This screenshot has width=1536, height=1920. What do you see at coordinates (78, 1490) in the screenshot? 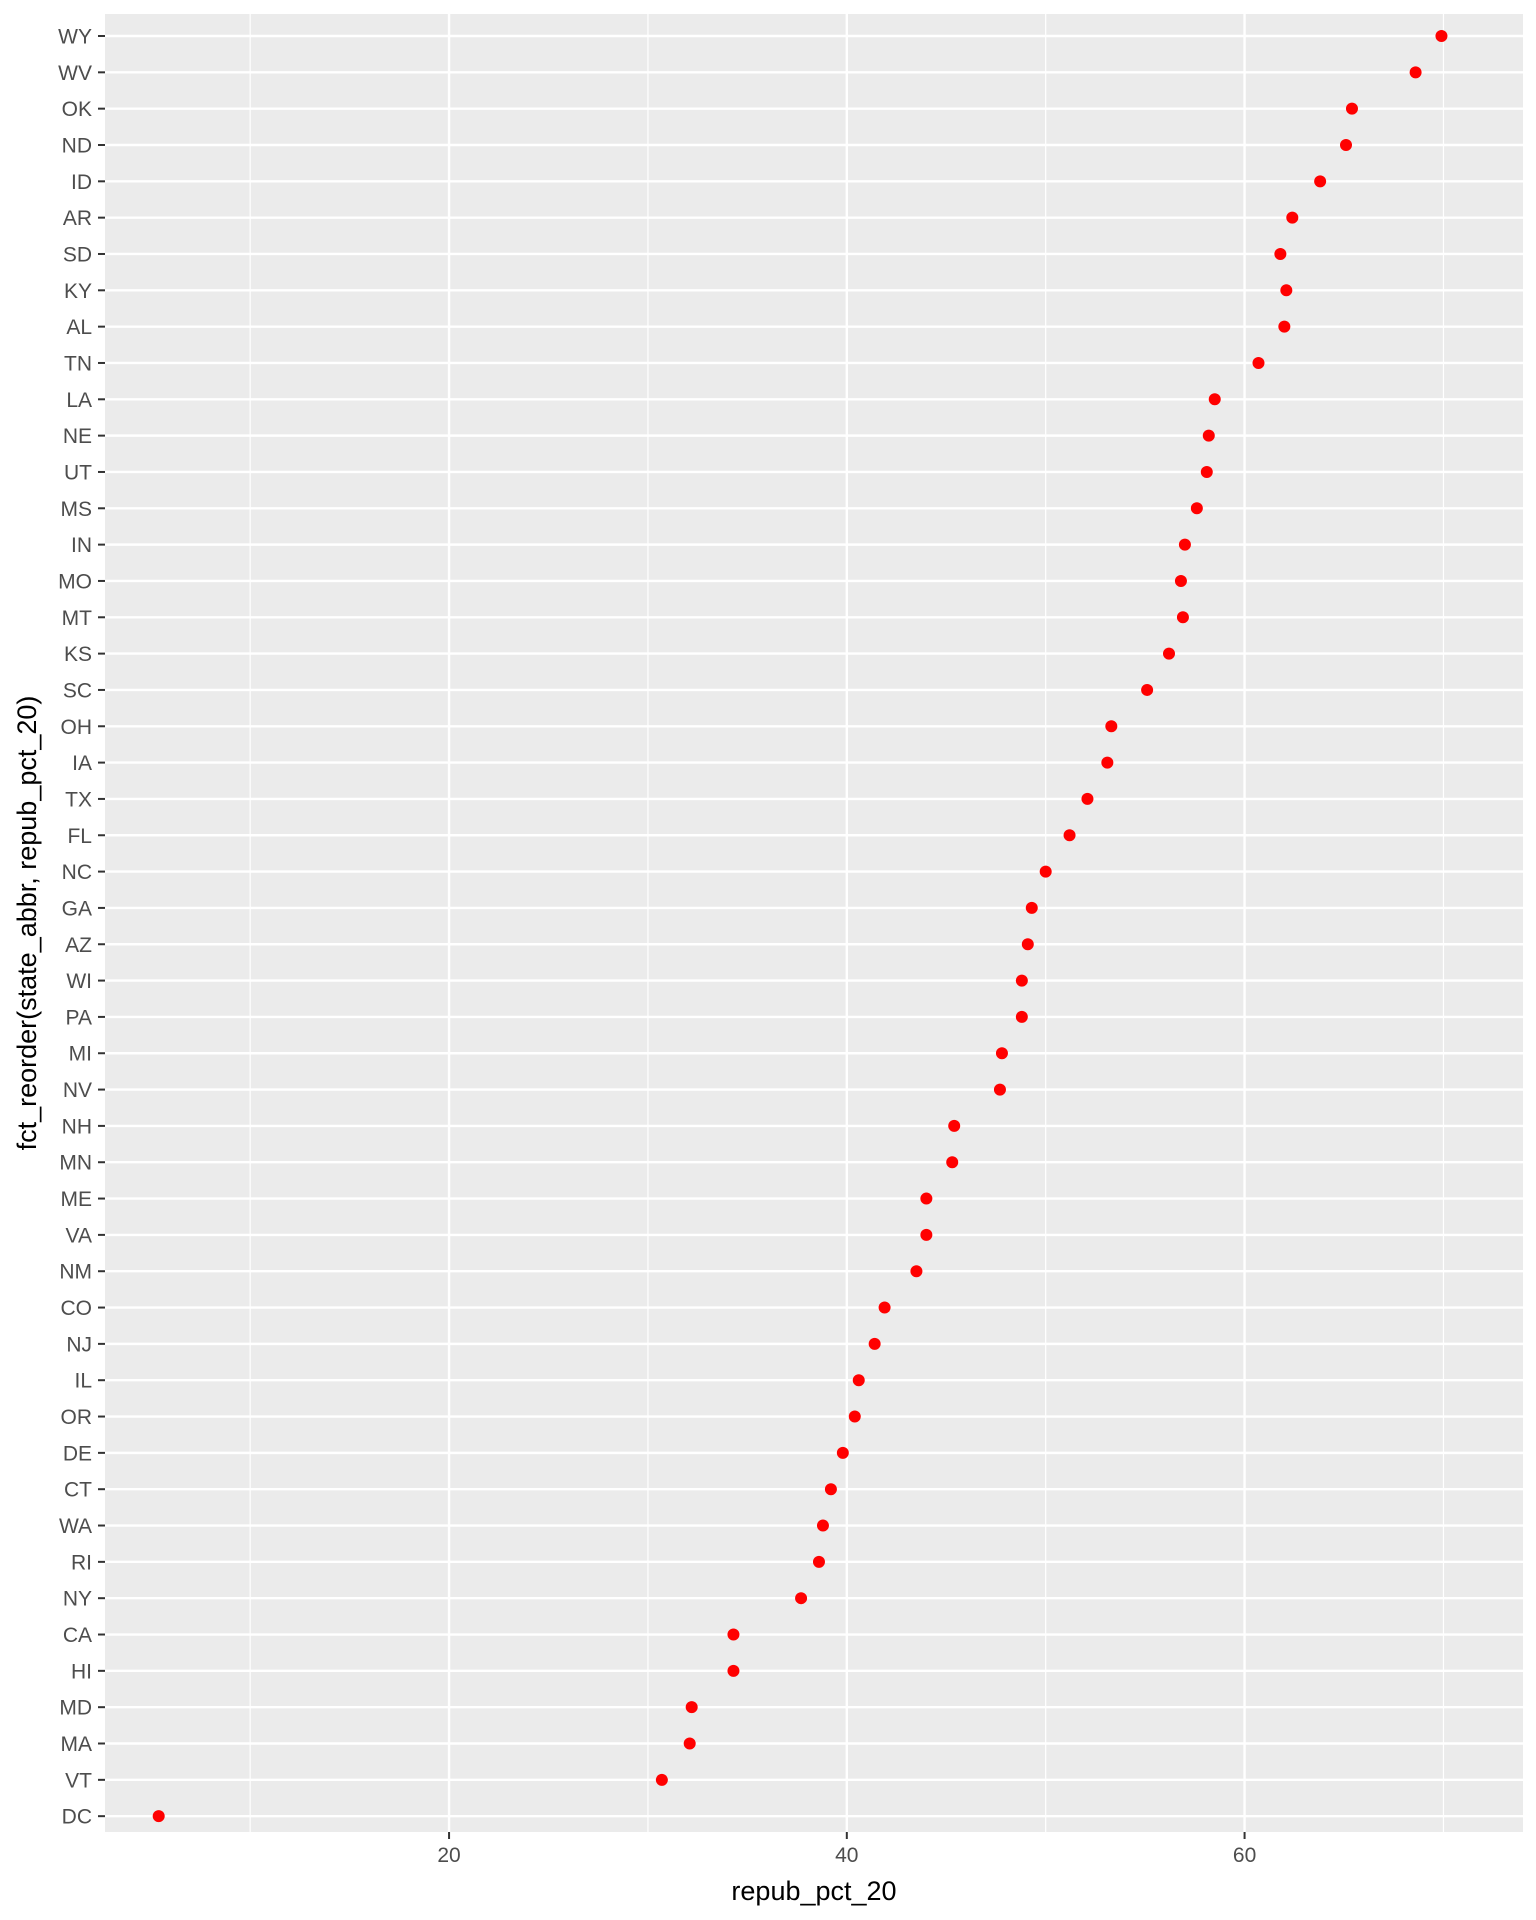
I see `y-tick-label: CT` at bounding box center [78, 1490].